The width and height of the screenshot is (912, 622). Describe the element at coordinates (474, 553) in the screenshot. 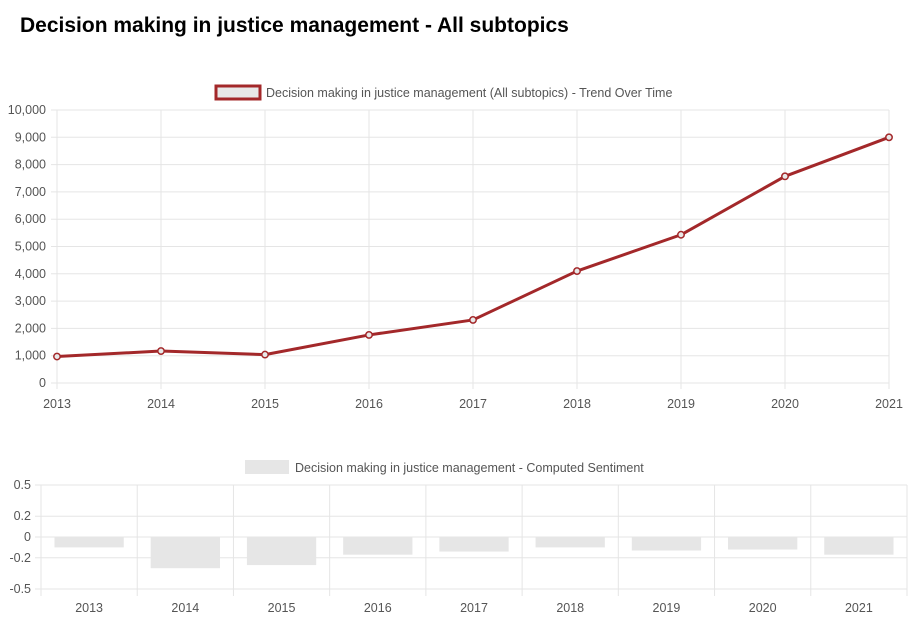

I see `sentiment-bars` at that location.